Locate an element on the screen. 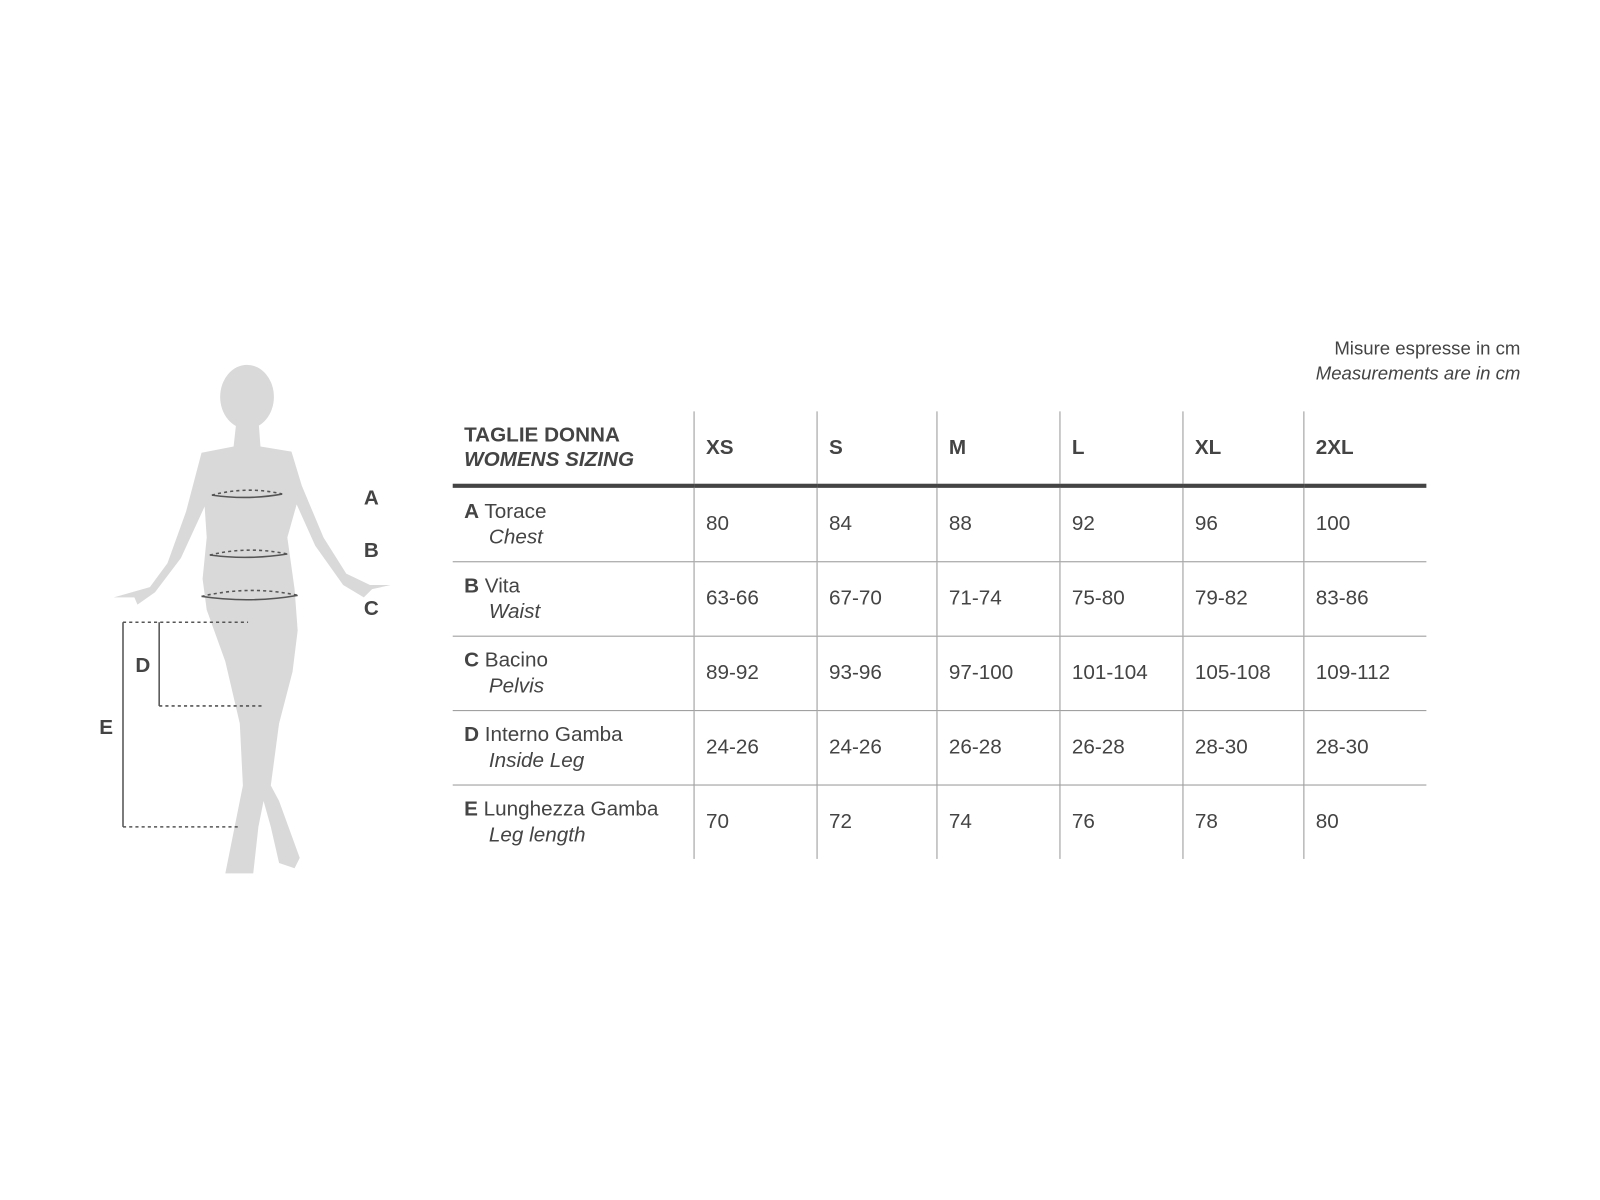  table-title: TAGLIE DONNA WOMENS SIZING is located at coordinates (573, 449).